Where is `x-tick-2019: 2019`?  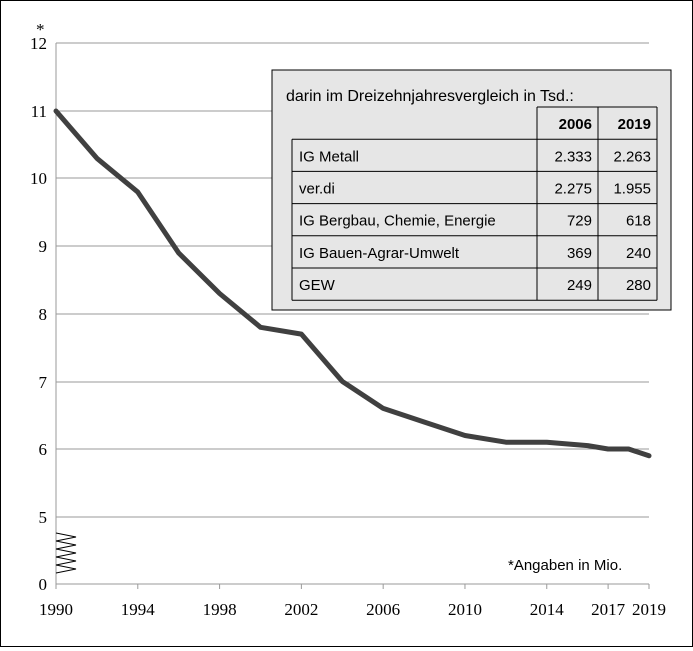 x-tick-2019: 2019 is located at coordinates (649, 609).